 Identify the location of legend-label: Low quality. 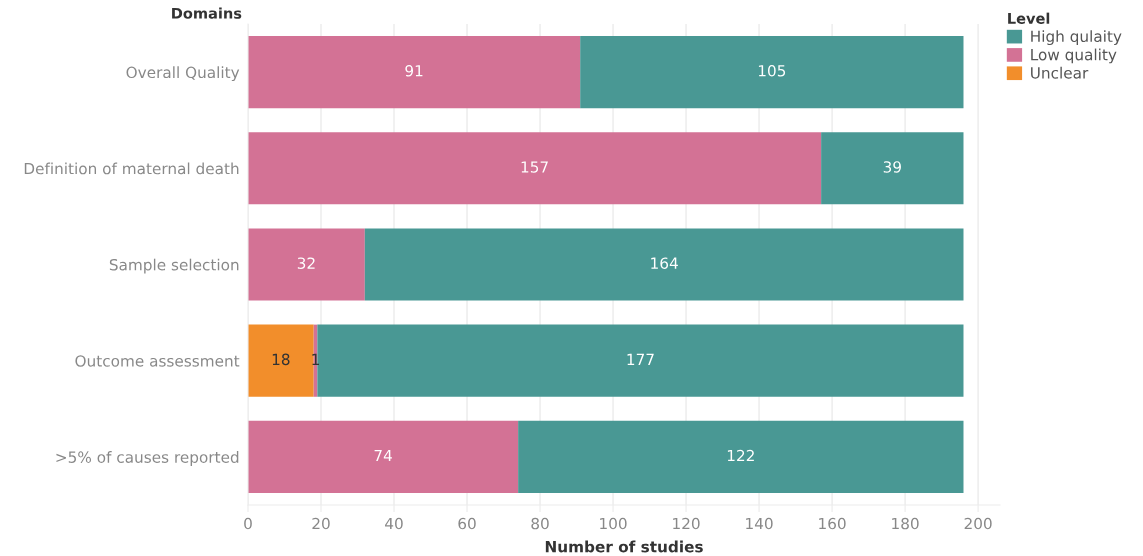
(1074, 56).